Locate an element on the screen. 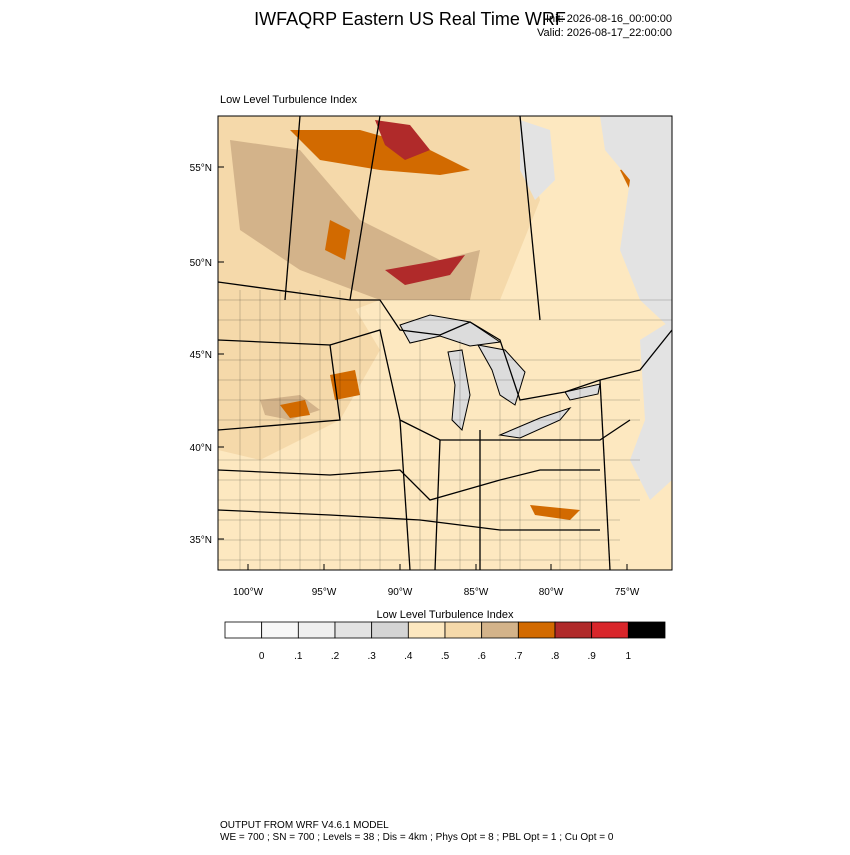 The height and width of the screenshot is (855, 850). lake-michigan is located at coordinates (459, 390).